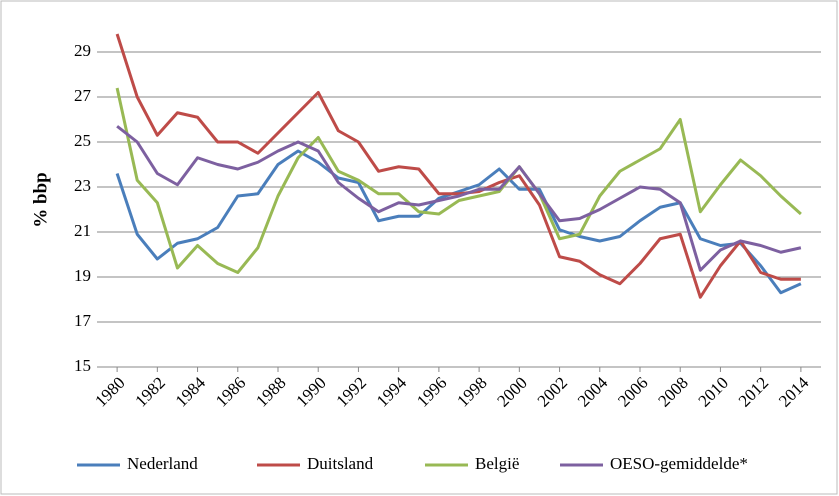  What do you see at coordinates (82, 140) in the screenshot?
I see `y-tick-label: 25` at bounding box center [82, 140].